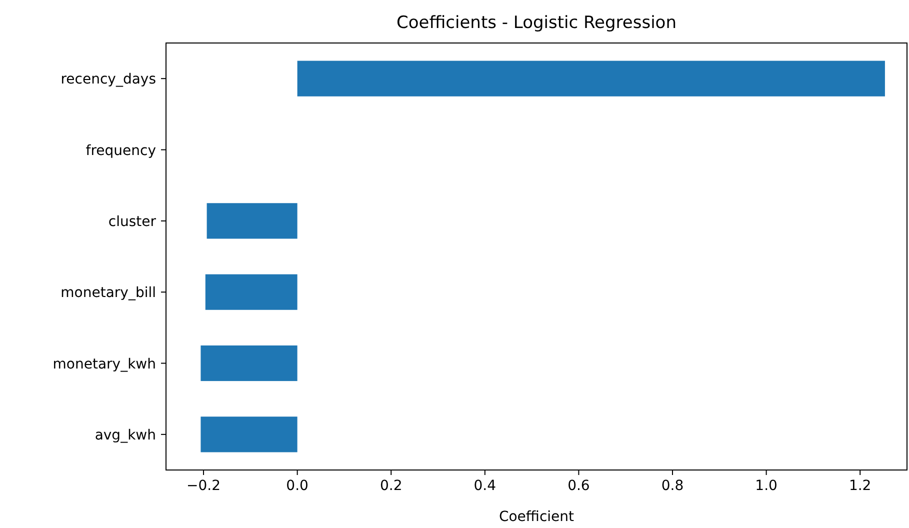 This screenshot has width=909, height=528. I want to click on chart-title: Coefficients - Logistic Regression, so click(536, 23).